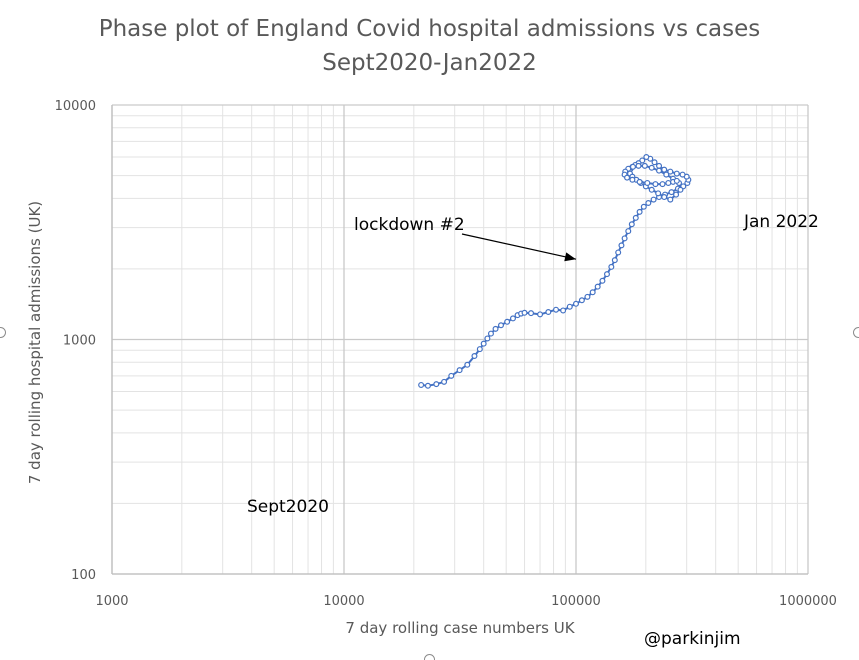 The height and width of the screenshot is (660, 859). Describe the element at coordinates (808, 601) in the screenshot. I see `x-tick-label: 1000000` at that location.